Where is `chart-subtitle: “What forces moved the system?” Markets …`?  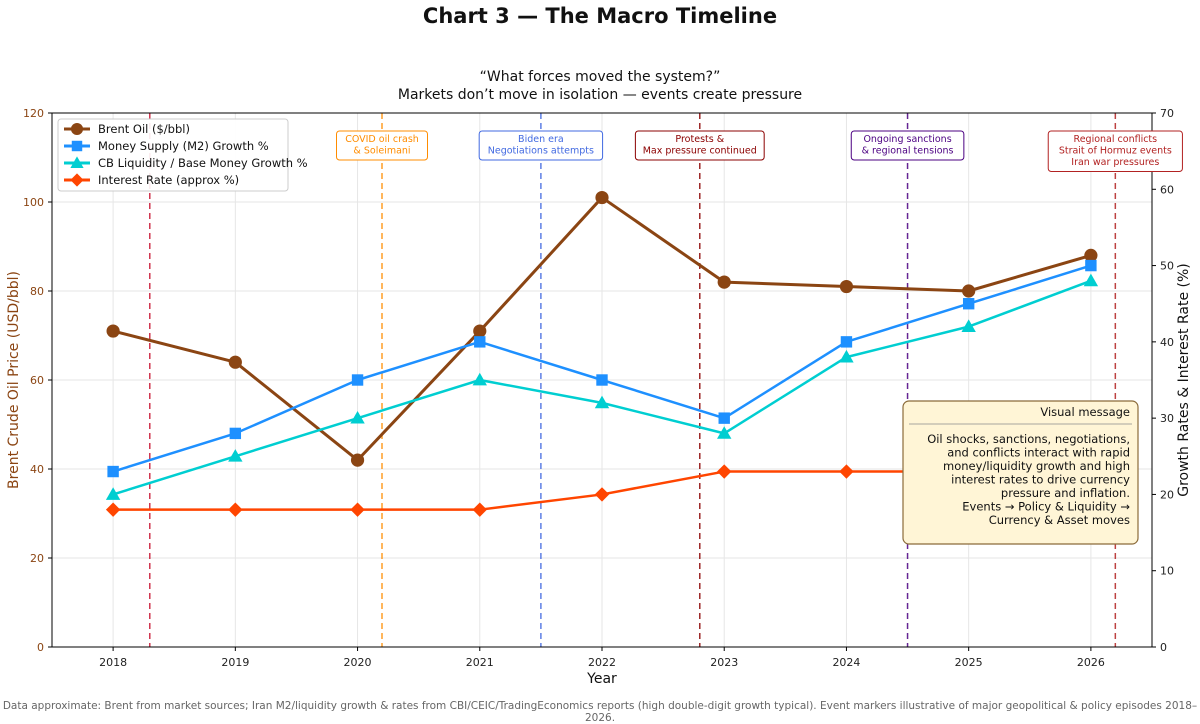 chart-subtitle: “What forces moved the system?” Markets … is located at coordinates (600, 86).